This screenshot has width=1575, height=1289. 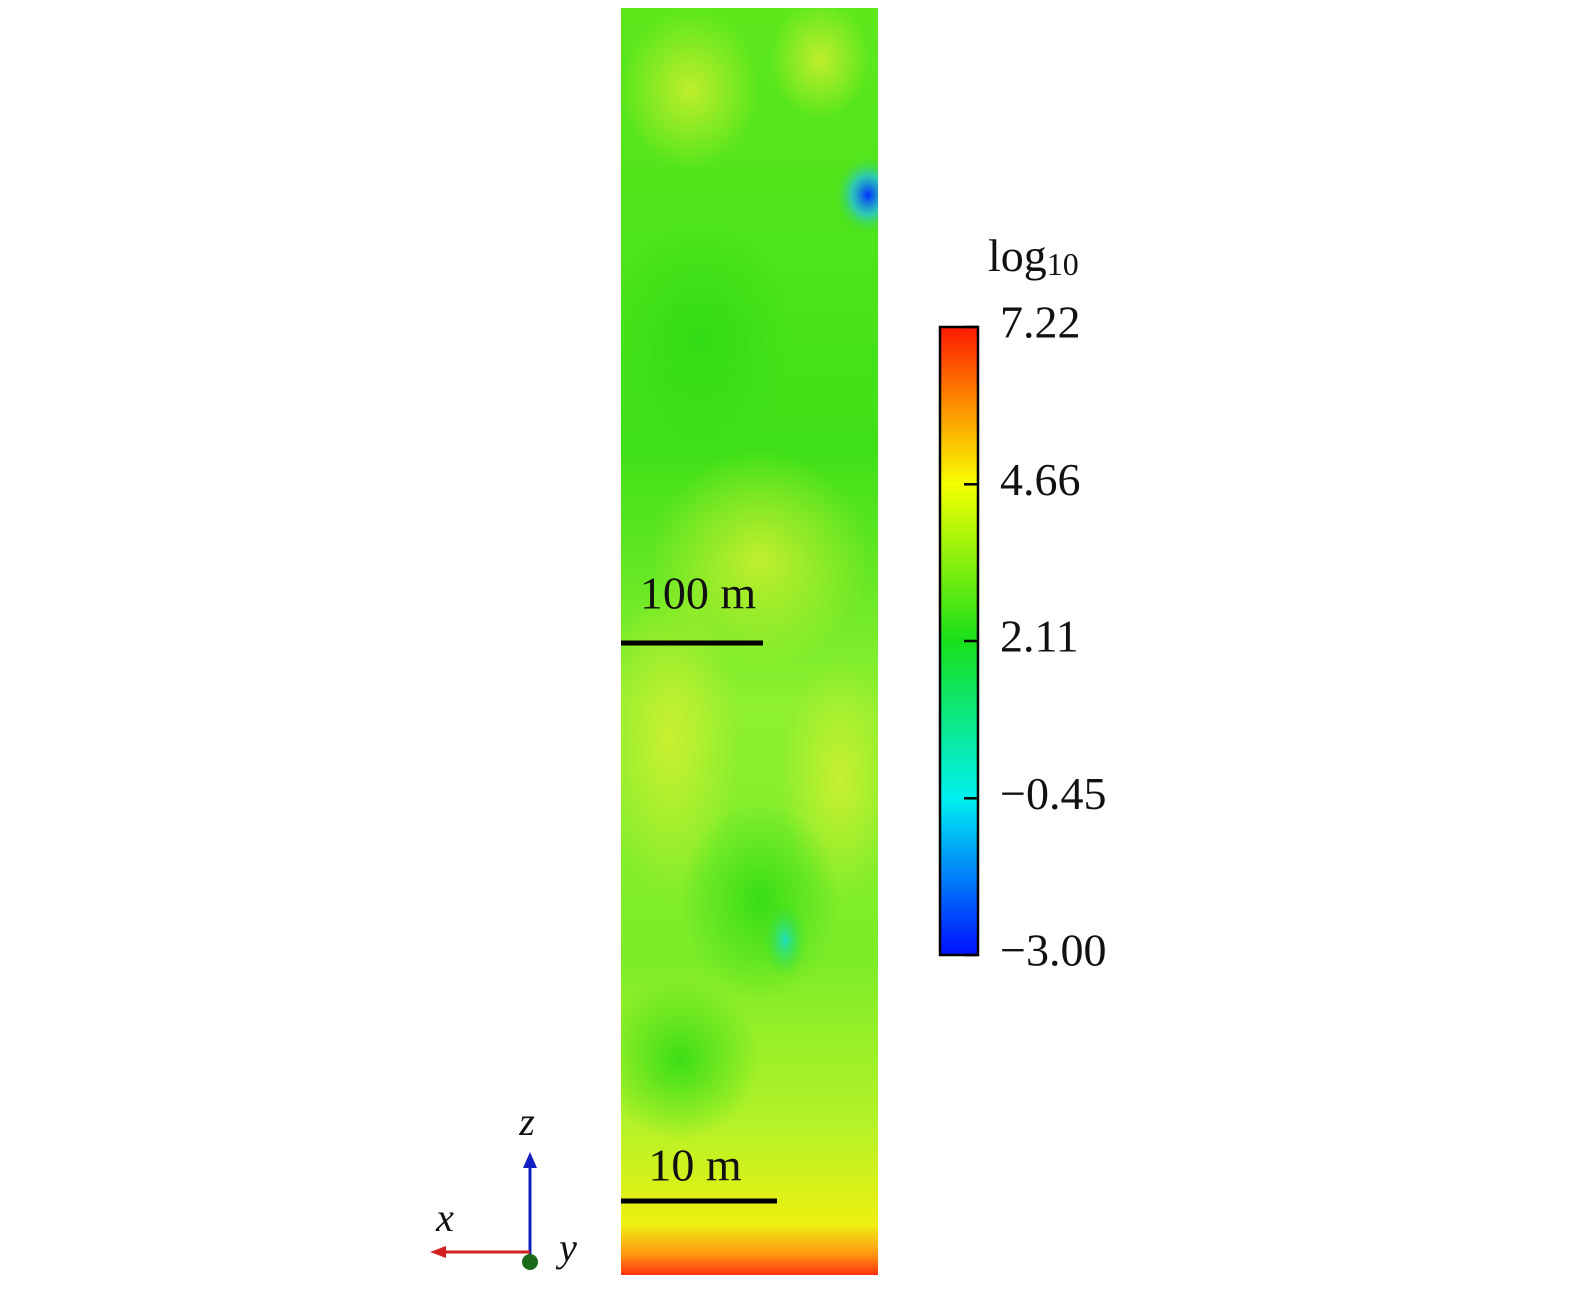 What do you see at coordinates (698, 593) in the screenshot?
I see `scale-bar-label: 100 m` at bounding box center [698, 593].